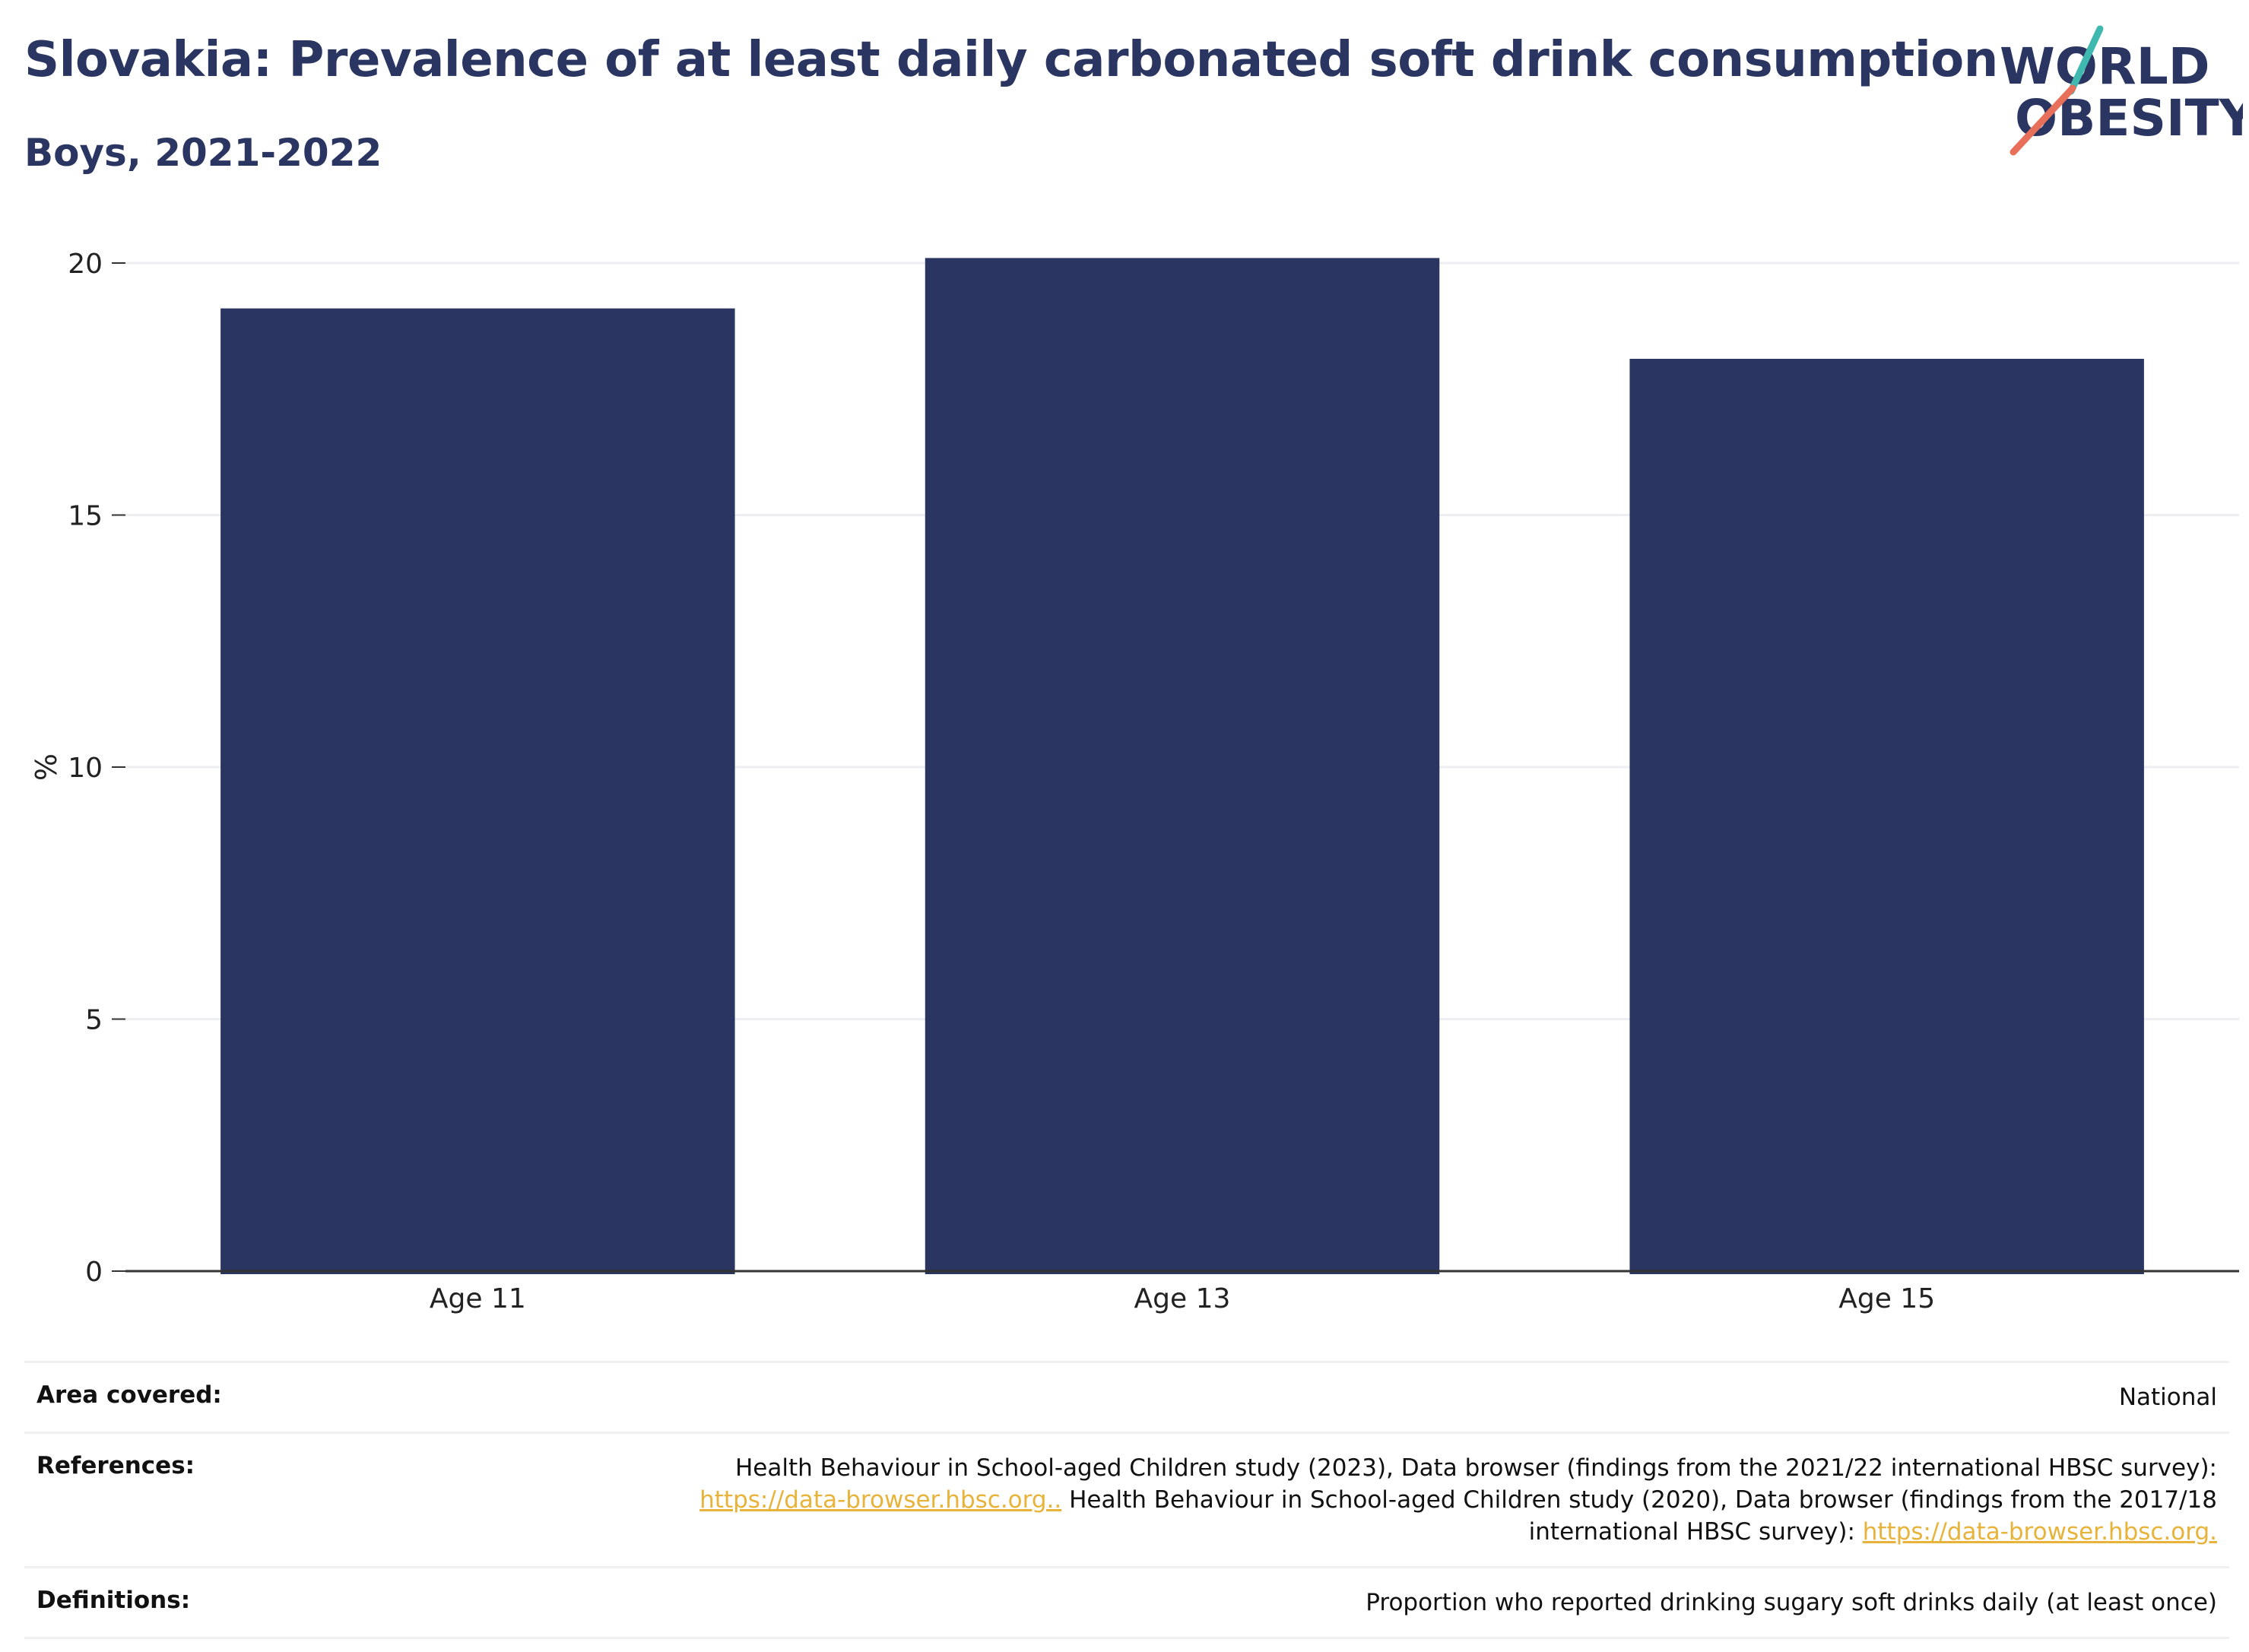  I want to click on ref-text3: international HBSC survey):, so click(1696, 1532).